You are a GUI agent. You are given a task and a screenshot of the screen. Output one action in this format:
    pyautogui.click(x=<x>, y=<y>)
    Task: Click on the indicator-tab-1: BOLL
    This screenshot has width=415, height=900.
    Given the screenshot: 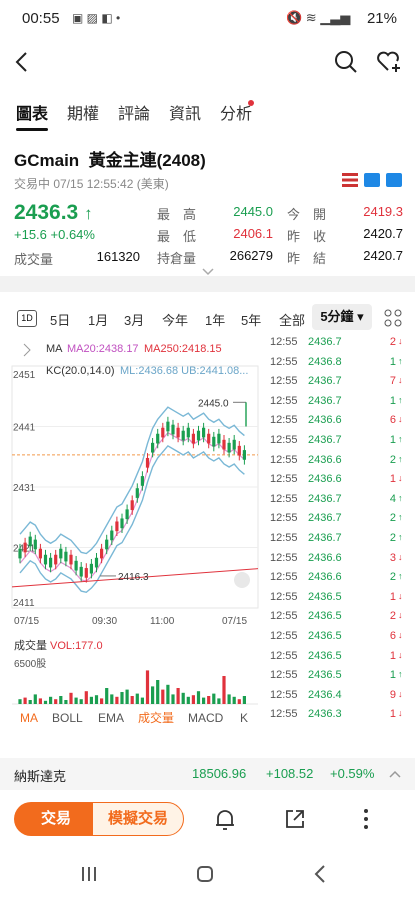 What is the action you would take?
    pyautogui.click(x=67, y=718)
    